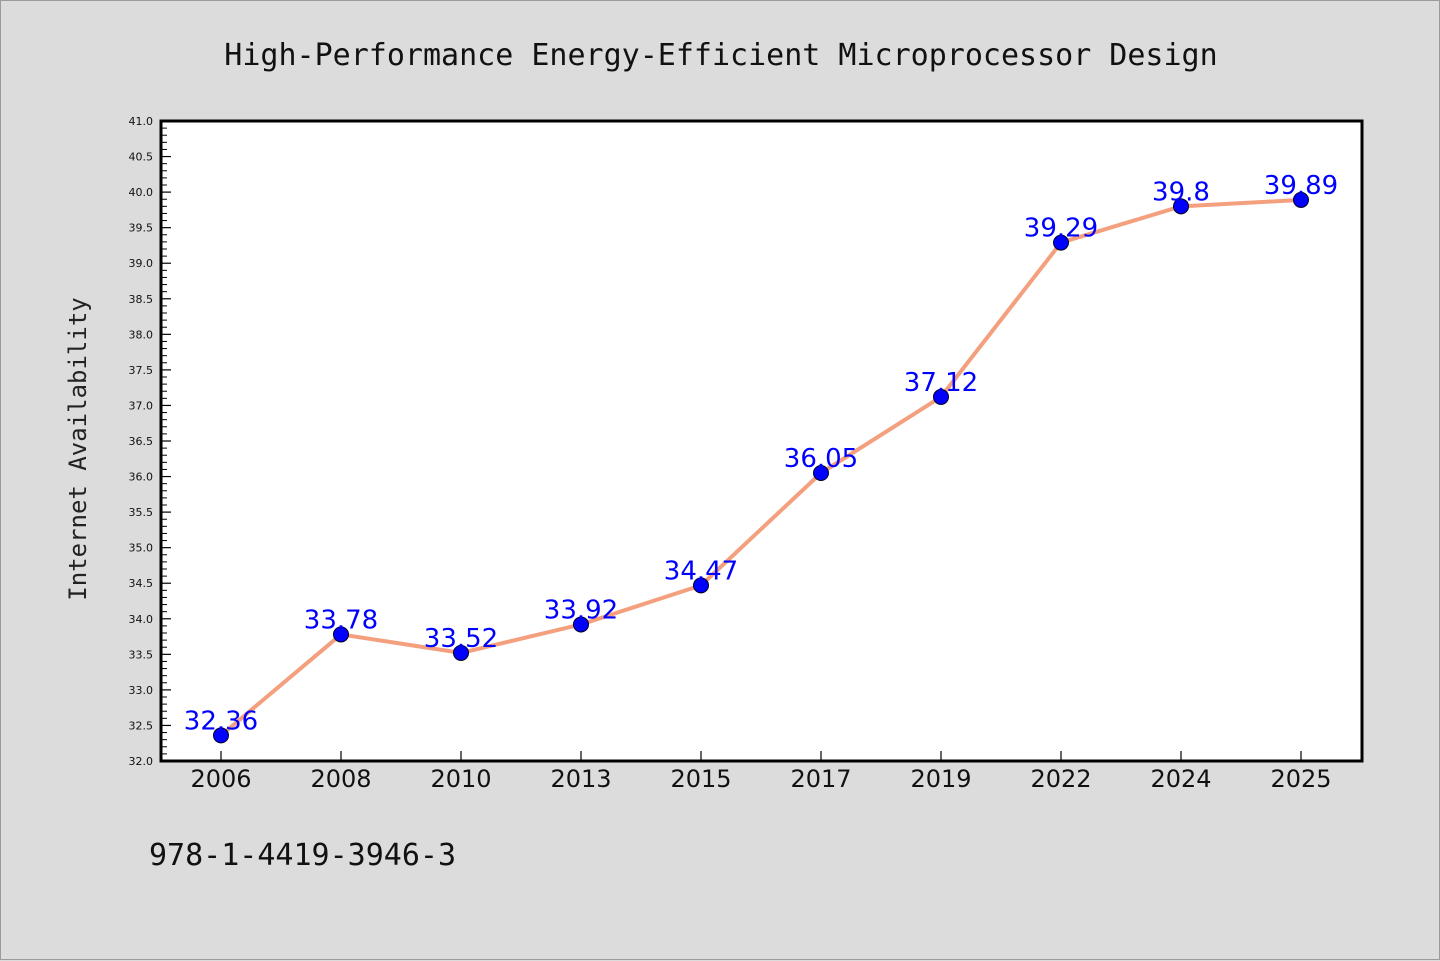 The image size is (1440, 961). Describe the element at coordinates (221, 721) in the screenshot. I see `data-label: 32.36` at that location.